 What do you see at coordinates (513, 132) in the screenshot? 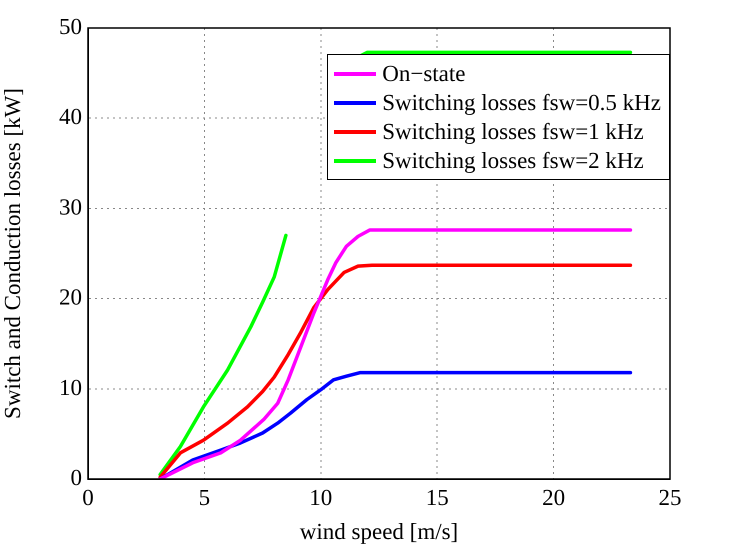
I see `legend-label: Switching losses fsw=1 kHz` at bounding box center [513, 132].